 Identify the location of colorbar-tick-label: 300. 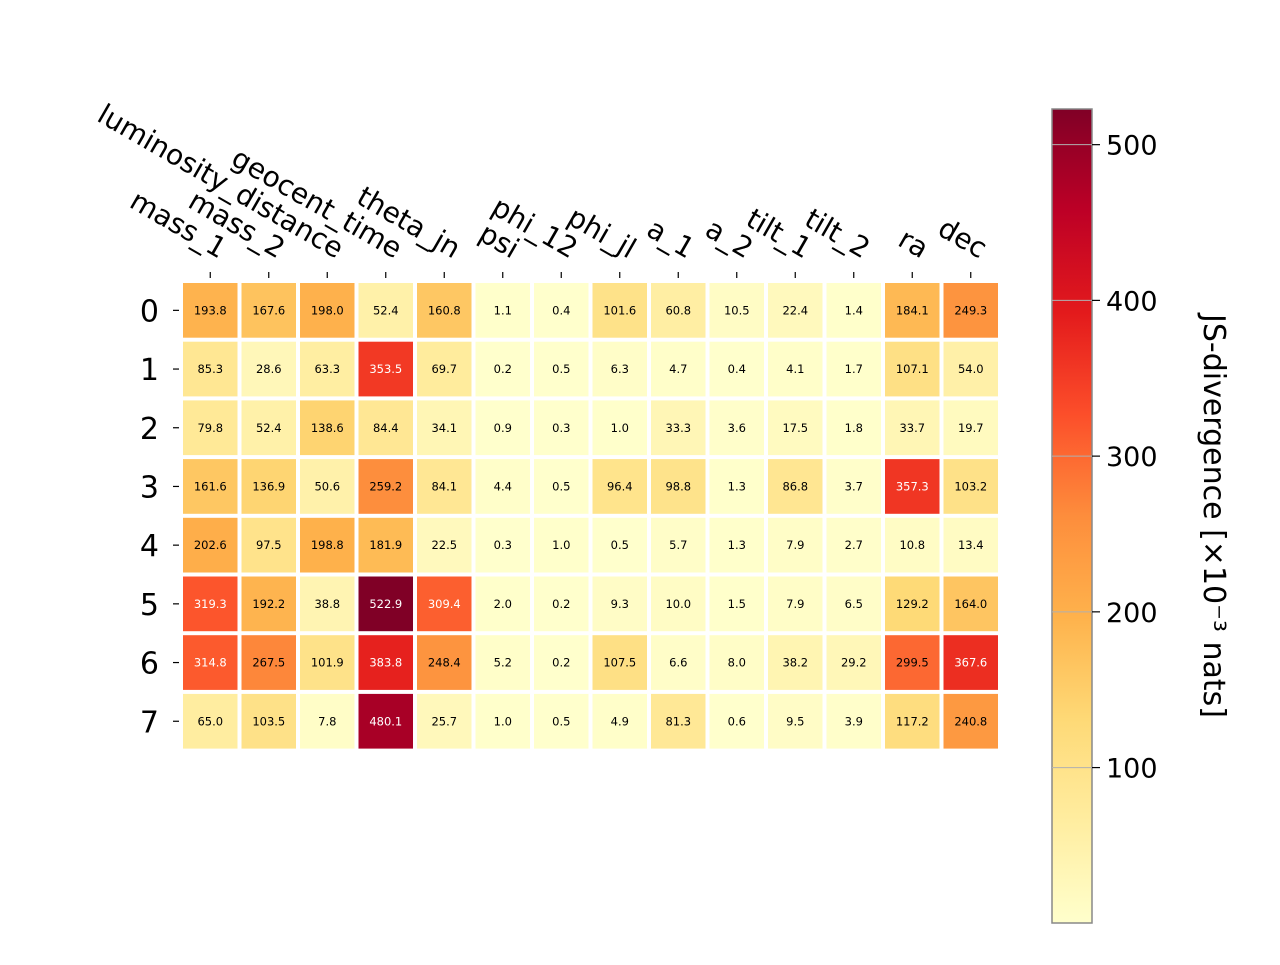
(1132, 457).